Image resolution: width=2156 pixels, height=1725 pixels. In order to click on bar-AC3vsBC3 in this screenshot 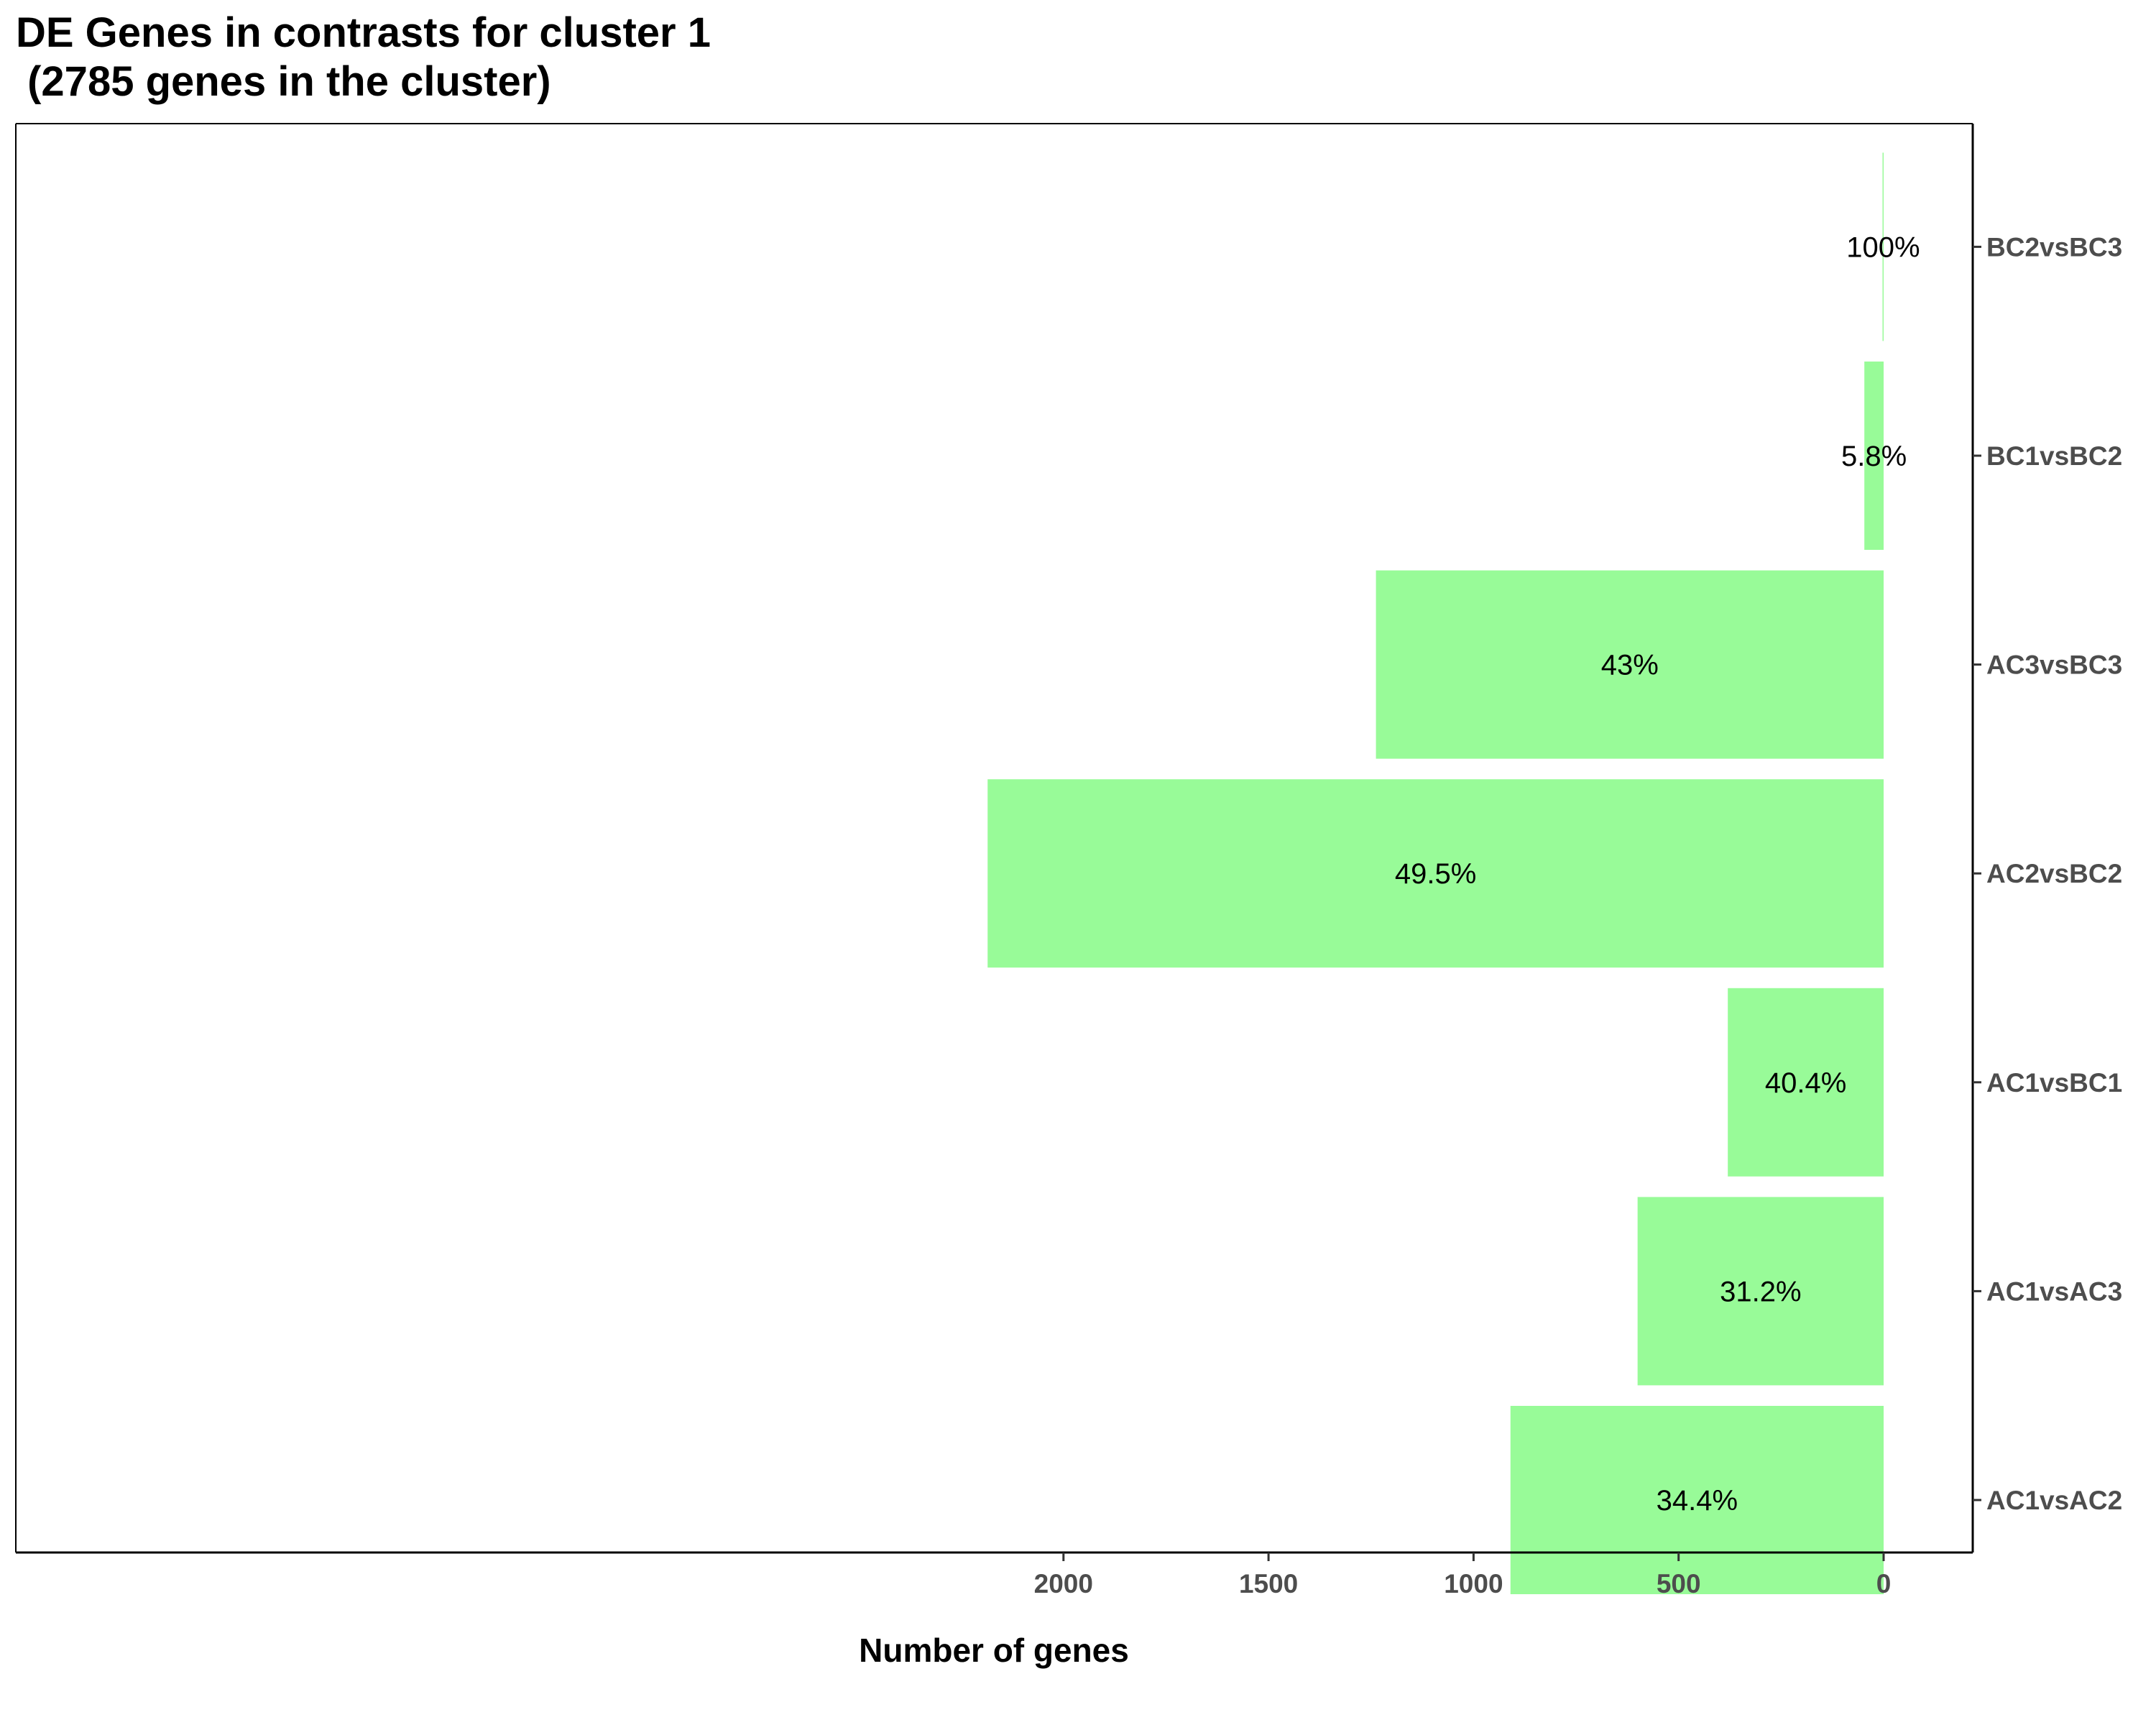, I will do `click(1630, 664)`.